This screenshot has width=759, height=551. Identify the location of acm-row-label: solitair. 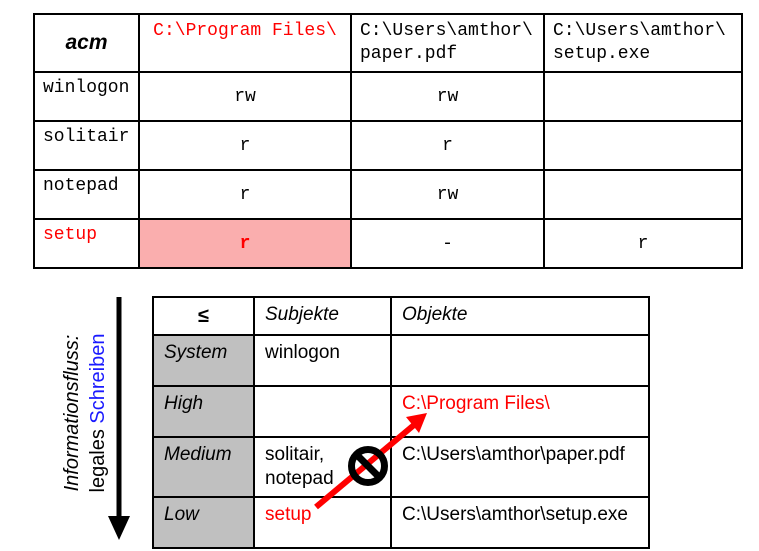
(86, 145).